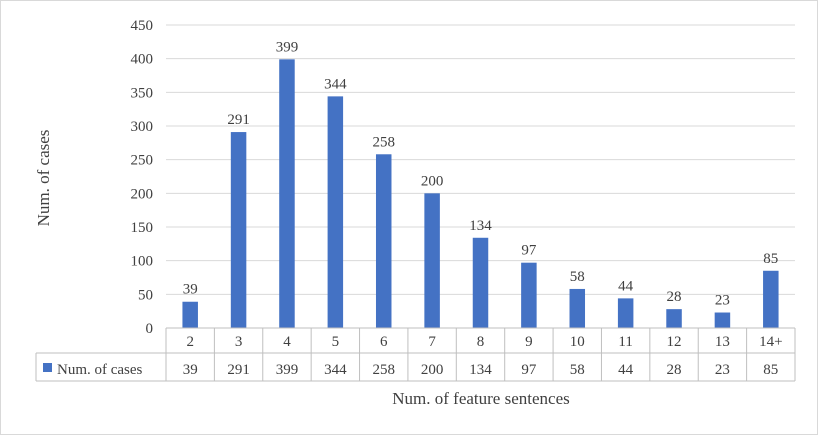 The image size is (818, 439). I want to click on data-label: 258, so click(383, 142).